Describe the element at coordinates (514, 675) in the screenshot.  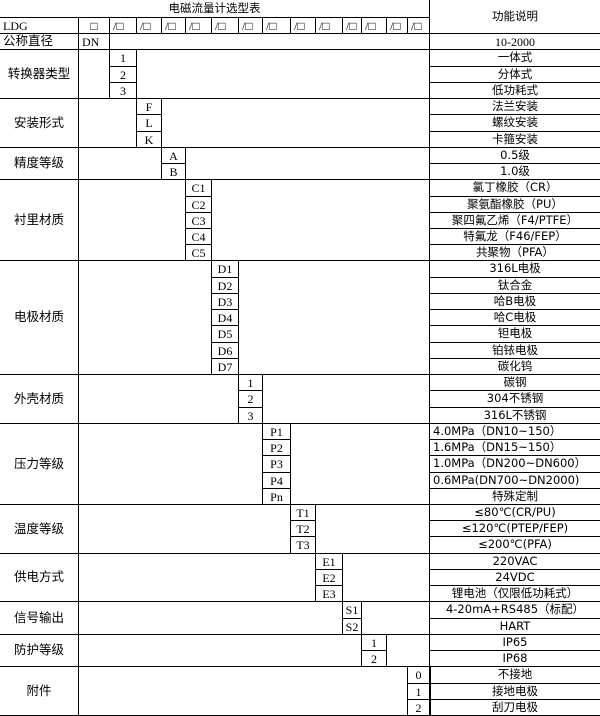
I see `option-description: 不接地` at that location.